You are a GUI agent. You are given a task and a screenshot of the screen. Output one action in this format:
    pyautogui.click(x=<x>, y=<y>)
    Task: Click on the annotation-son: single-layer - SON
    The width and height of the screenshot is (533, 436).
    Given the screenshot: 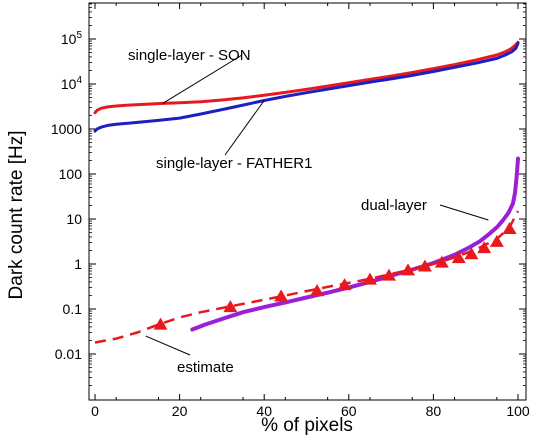 What is the action you would take?
    pyautogui.click(x=189, y=55)
    